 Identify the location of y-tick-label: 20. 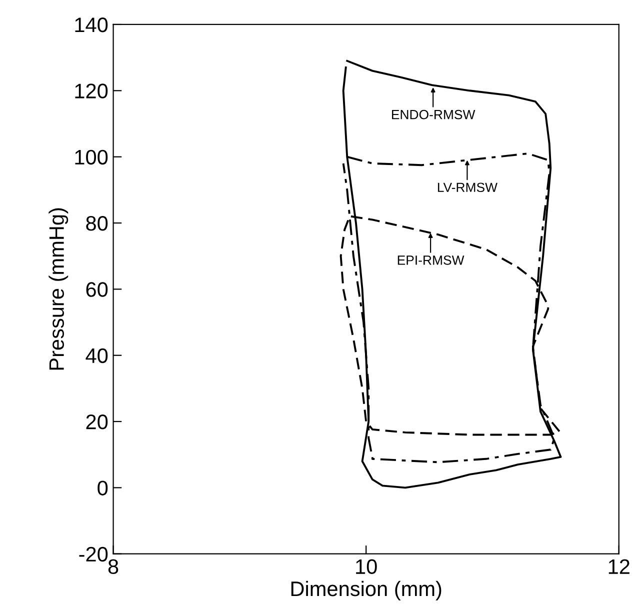
(97, 422).